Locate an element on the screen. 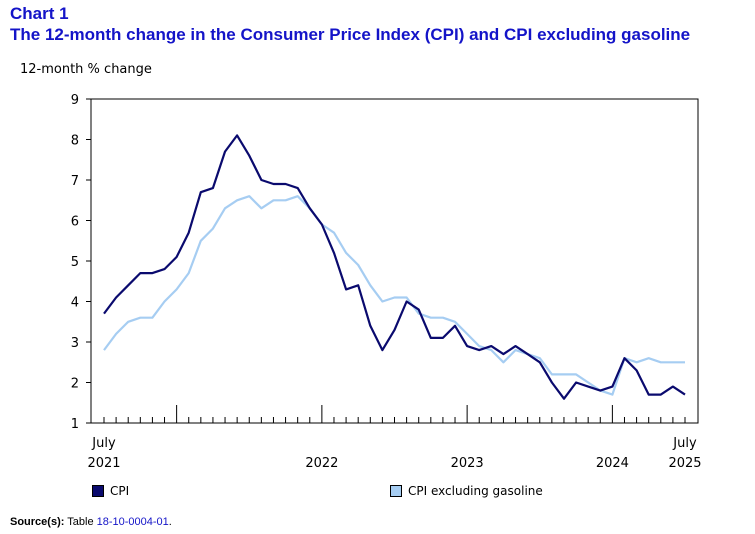 Image resolution: width=755 pixels, height=534 pixels. y-tick-label: 5 is located at coordinates (75, 262).